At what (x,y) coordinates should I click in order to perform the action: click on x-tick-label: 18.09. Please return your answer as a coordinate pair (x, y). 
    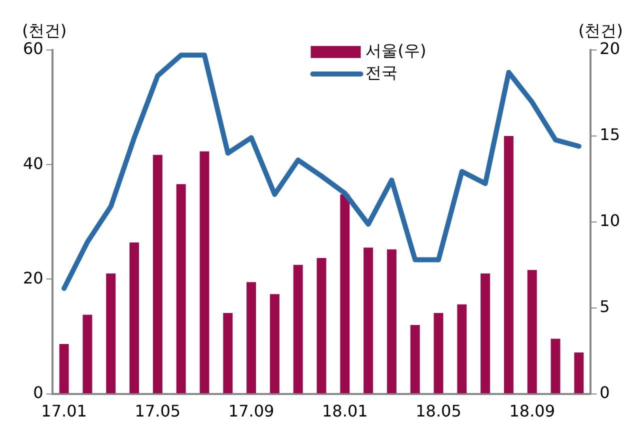
    Looking at the image, I should click on (532, 411).